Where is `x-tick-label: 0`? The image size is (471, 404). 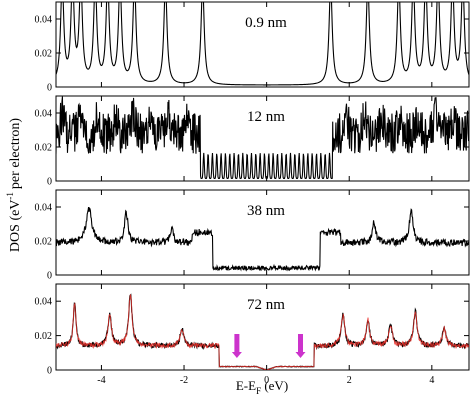 x-tick-label: 0 is located at coordinates (266, 380).